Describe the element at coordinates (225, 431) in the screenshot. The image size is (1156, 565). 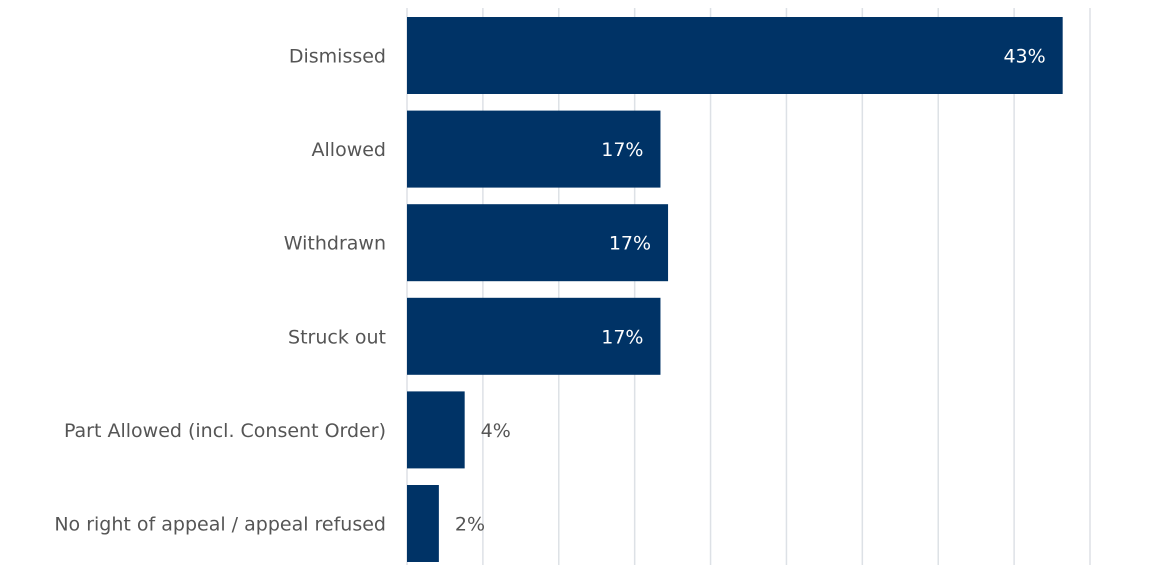
I see `category-label-4: Part Allowed (incl. Consent Order)` at that location.